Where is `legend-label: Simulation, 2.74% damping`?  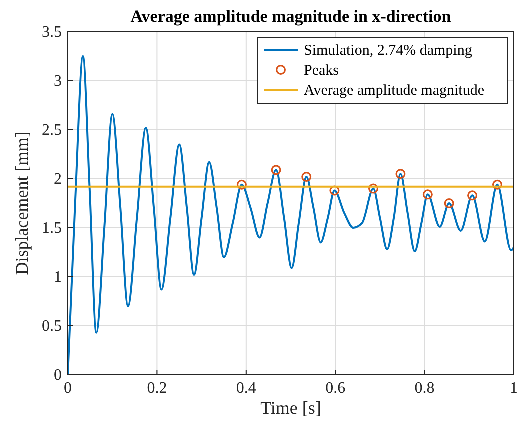
legend-label: Simulation, 2.74% damping is located at coordinates (388, 51).